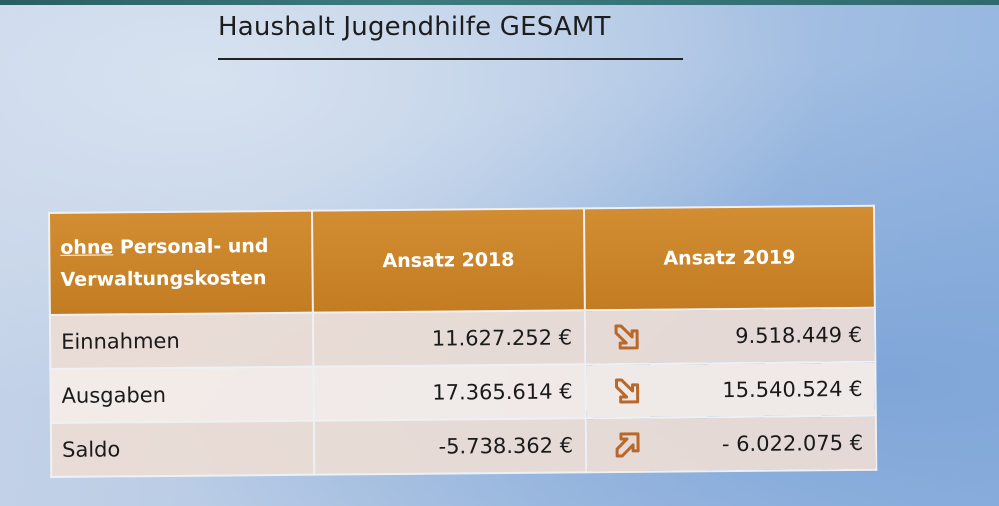 Image resolution: width=999 pixels, height=506 pixels. What do you see at coordinates (729, 258) in the screenshot?
I see `header-ansatz-2019: Ansatz 2019` at bounding box center [729, 258].